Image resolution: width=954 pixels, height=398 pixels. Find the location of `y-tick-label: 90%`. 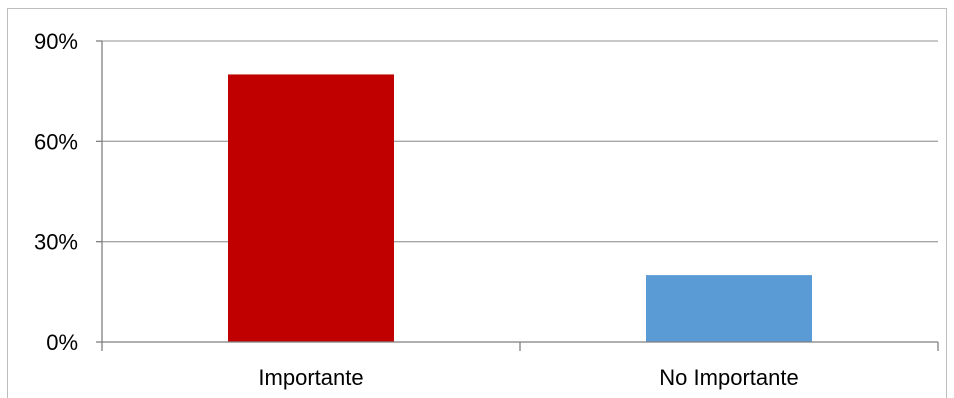

y-tick-label: 90% is located at coordinates (56, 41).